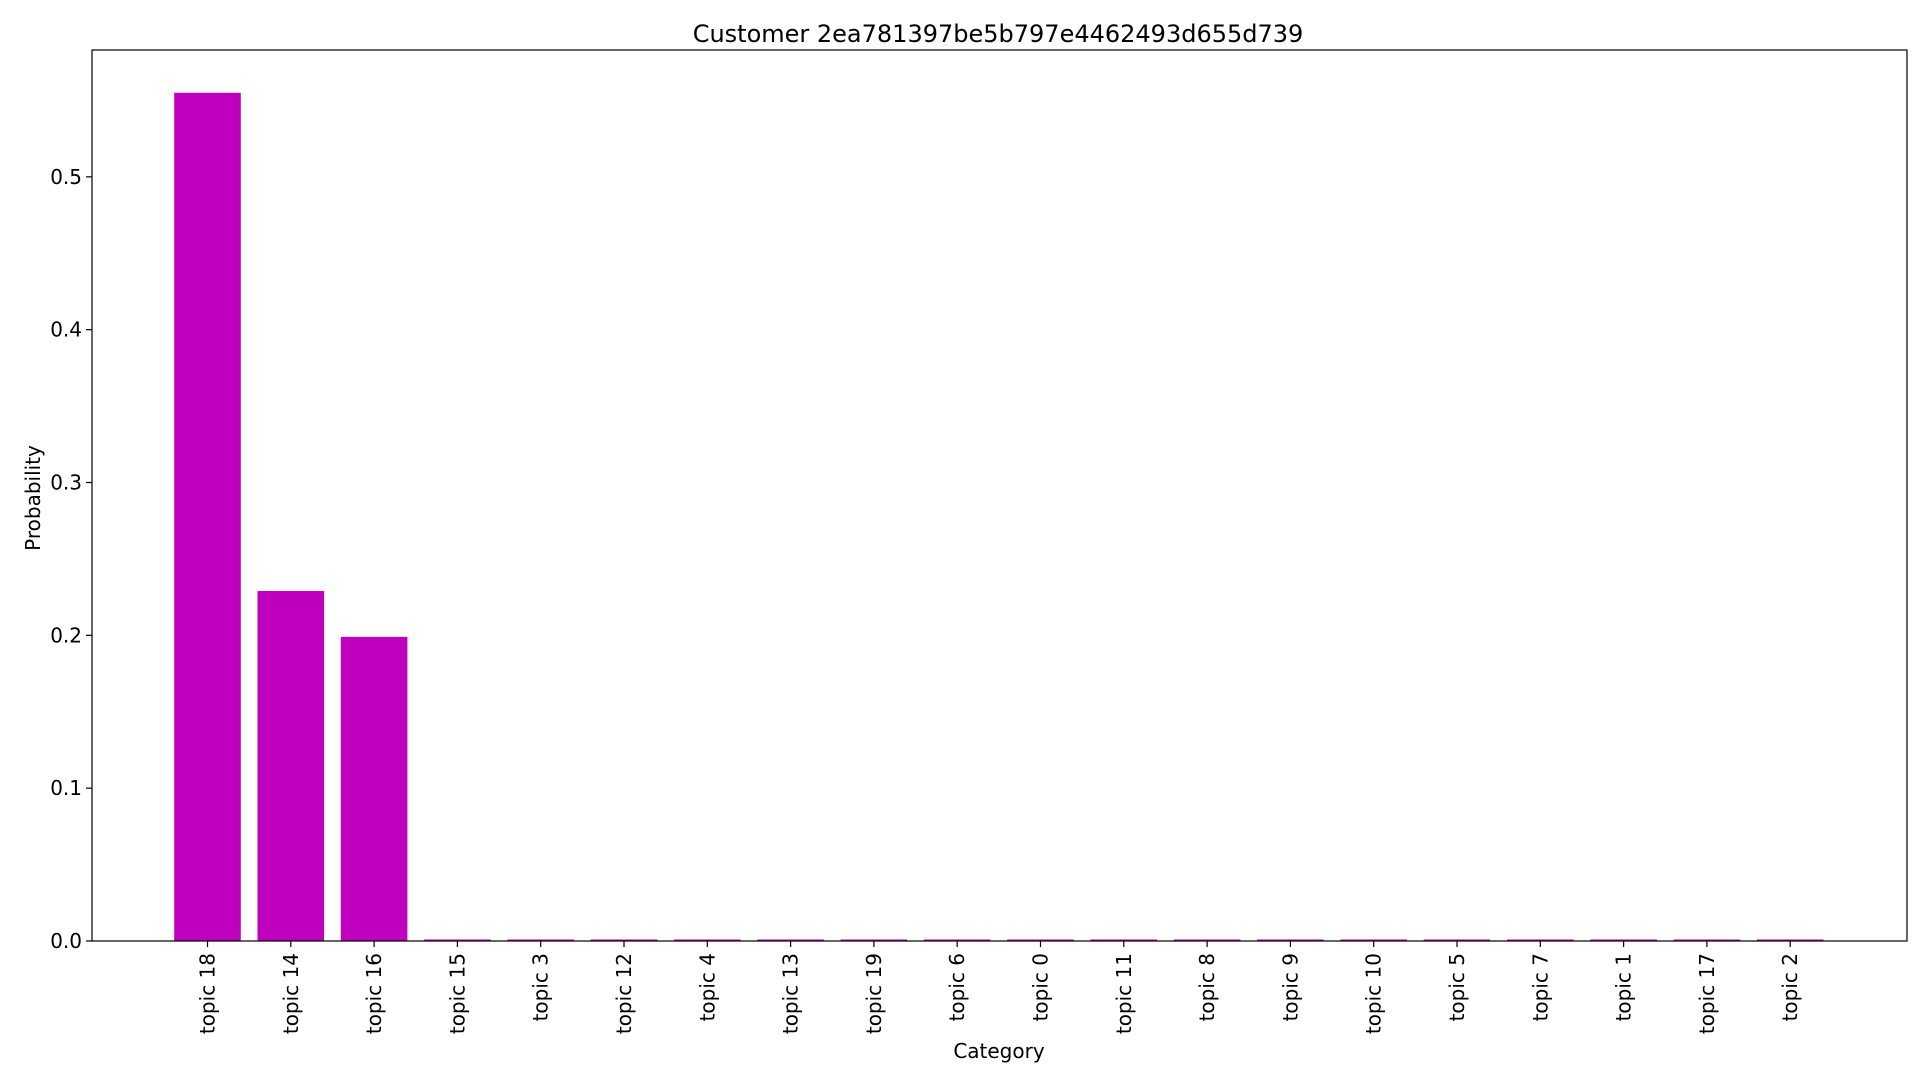 The image size is (1920, 1080). What do you see at coordinates (1624, 987) in the screenshot?
I see `x-tick-label: topic 1` at bounding box center [1624, 987].